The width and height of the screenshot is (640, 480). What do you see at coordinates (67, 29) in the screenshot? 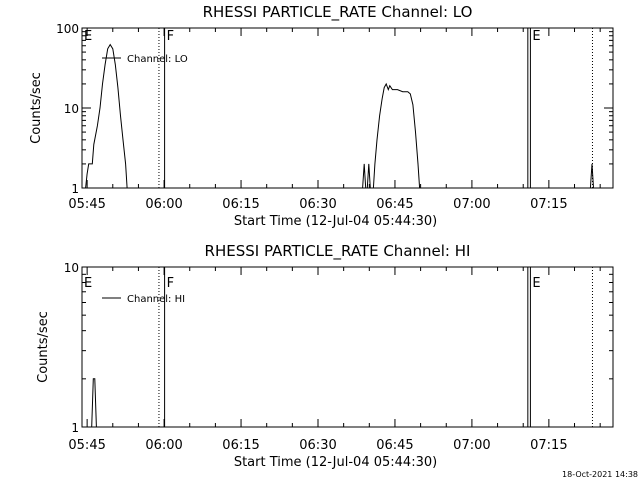
I see `y-tick-label: 100` at bounding box center [67, 29].